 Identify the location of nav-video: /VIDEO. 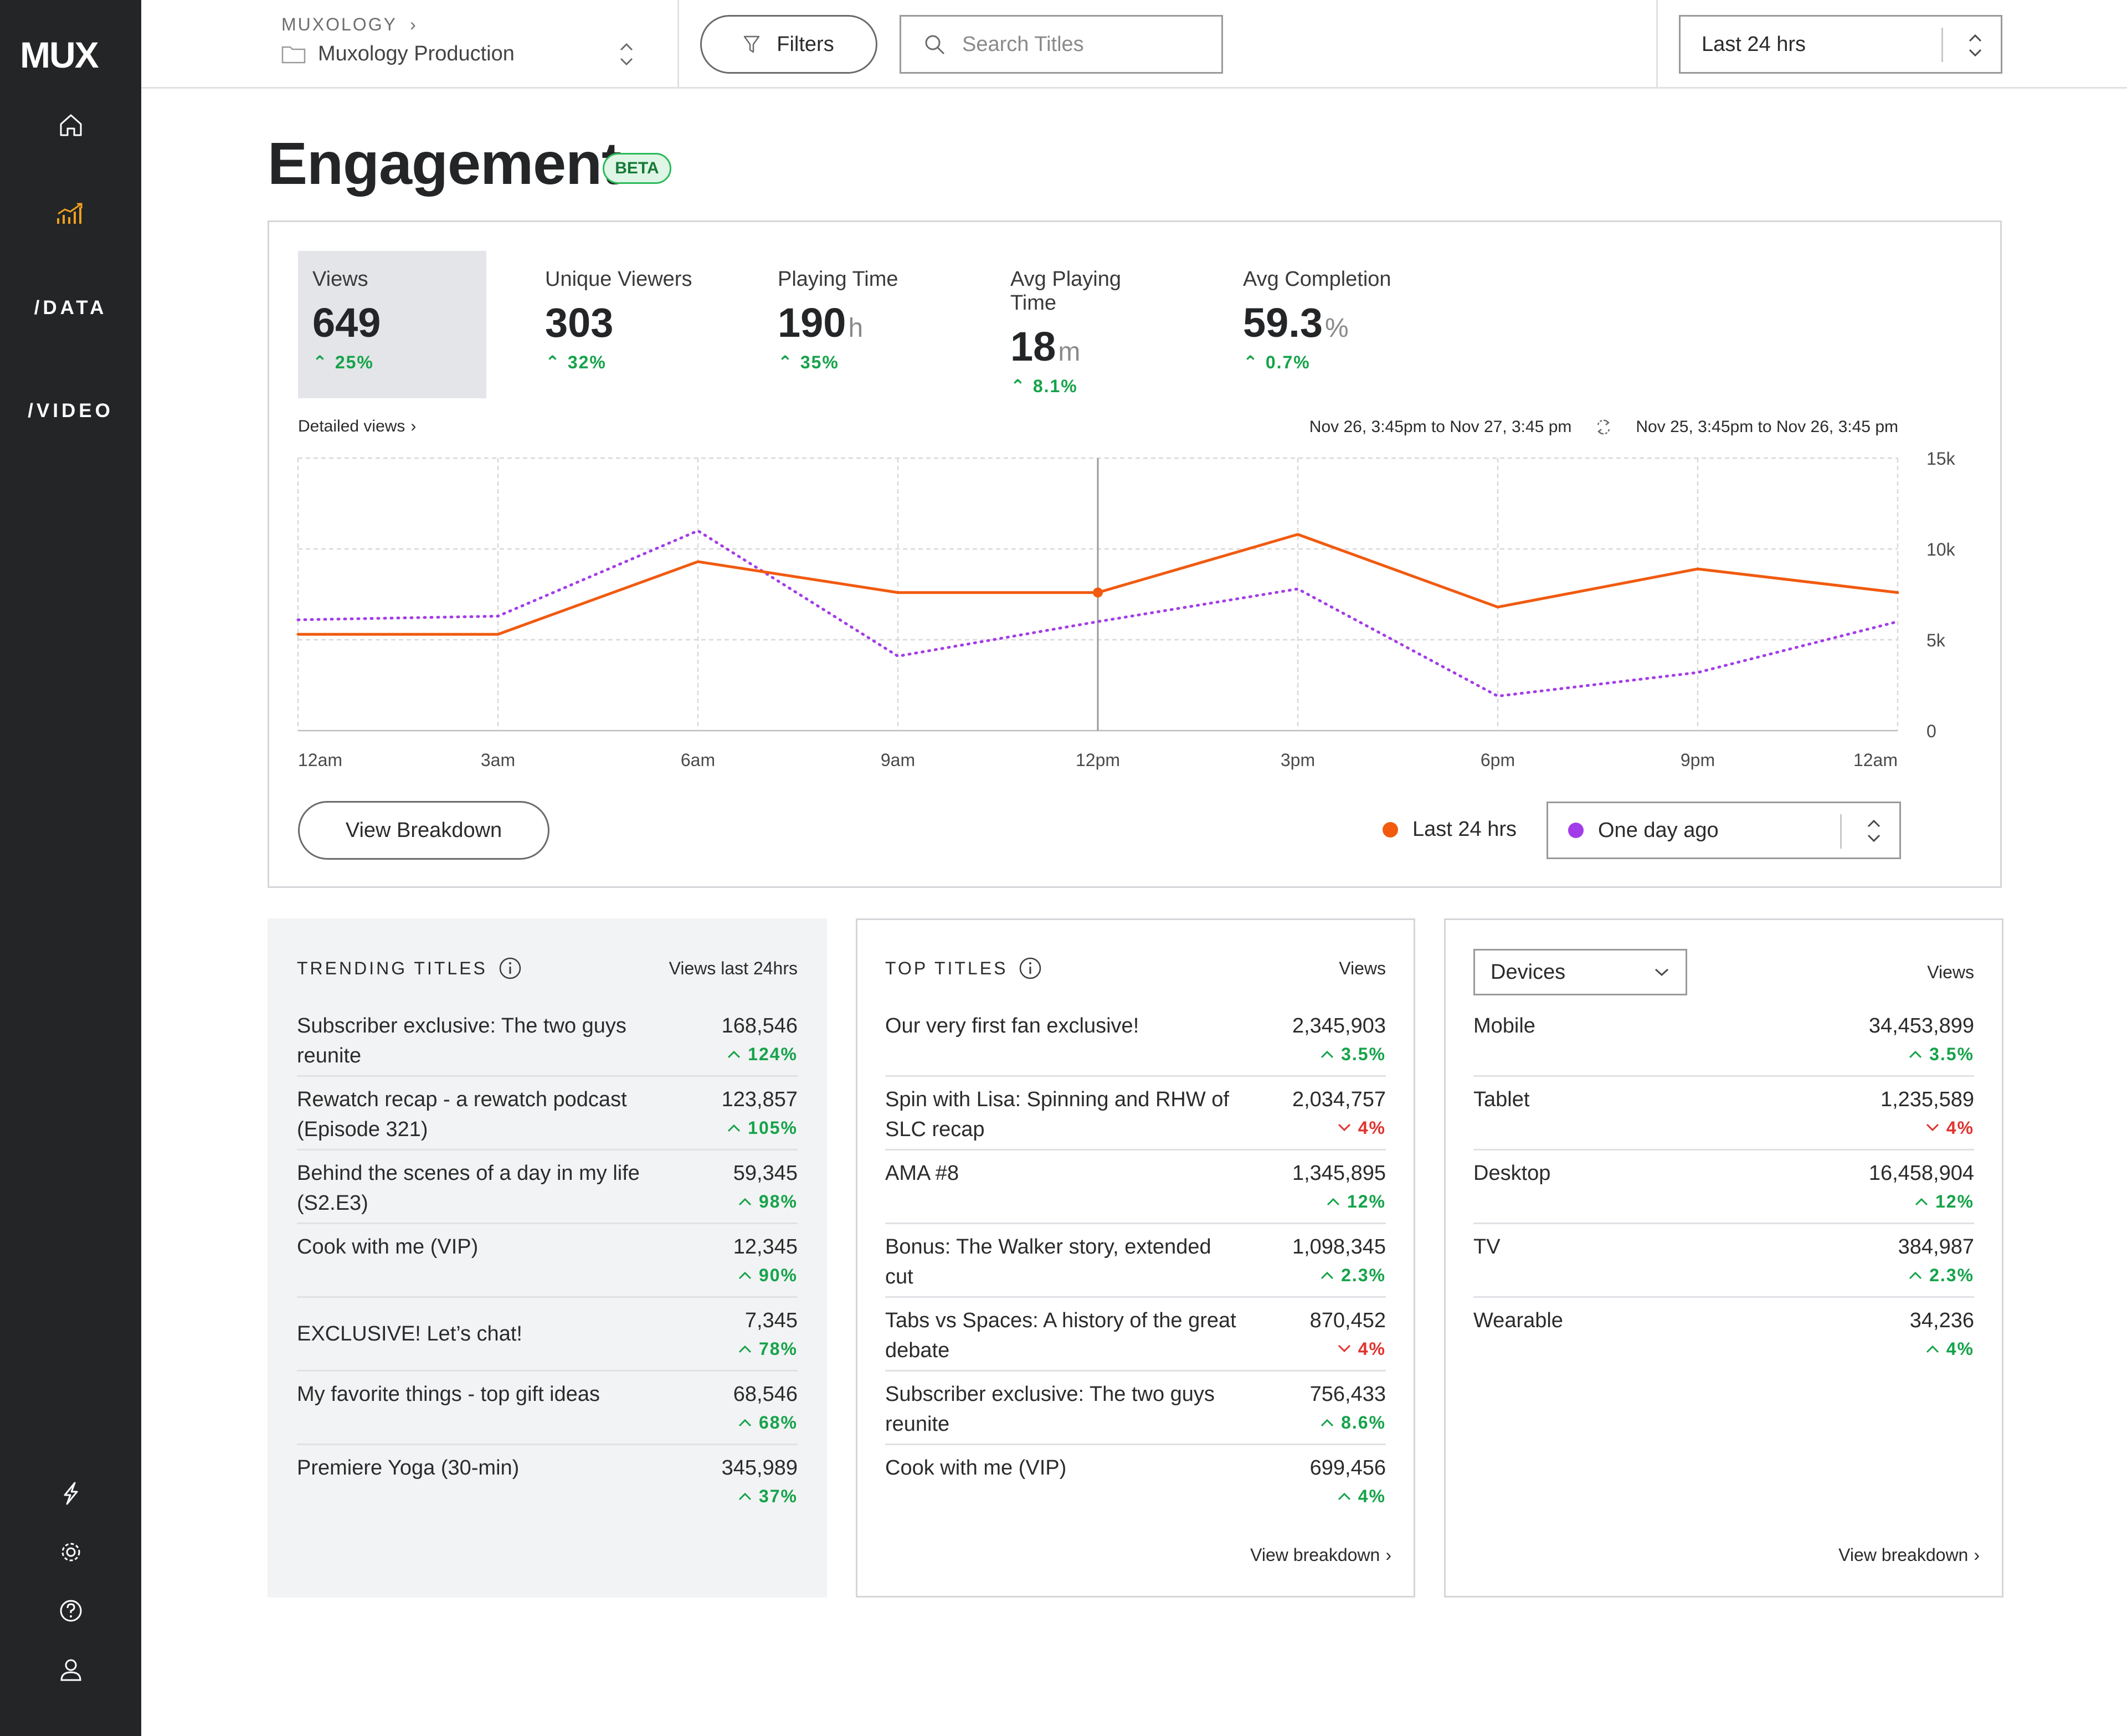
(71, 411).